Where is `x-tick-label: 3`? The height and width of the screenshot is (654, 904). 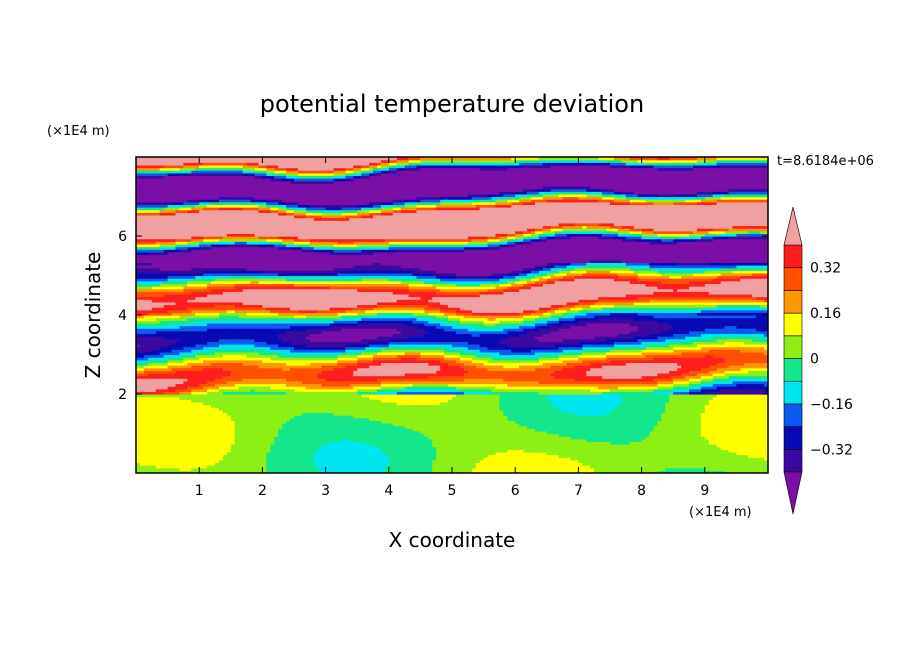
x-tick-label: 3 is located at coordinates (325, 491).